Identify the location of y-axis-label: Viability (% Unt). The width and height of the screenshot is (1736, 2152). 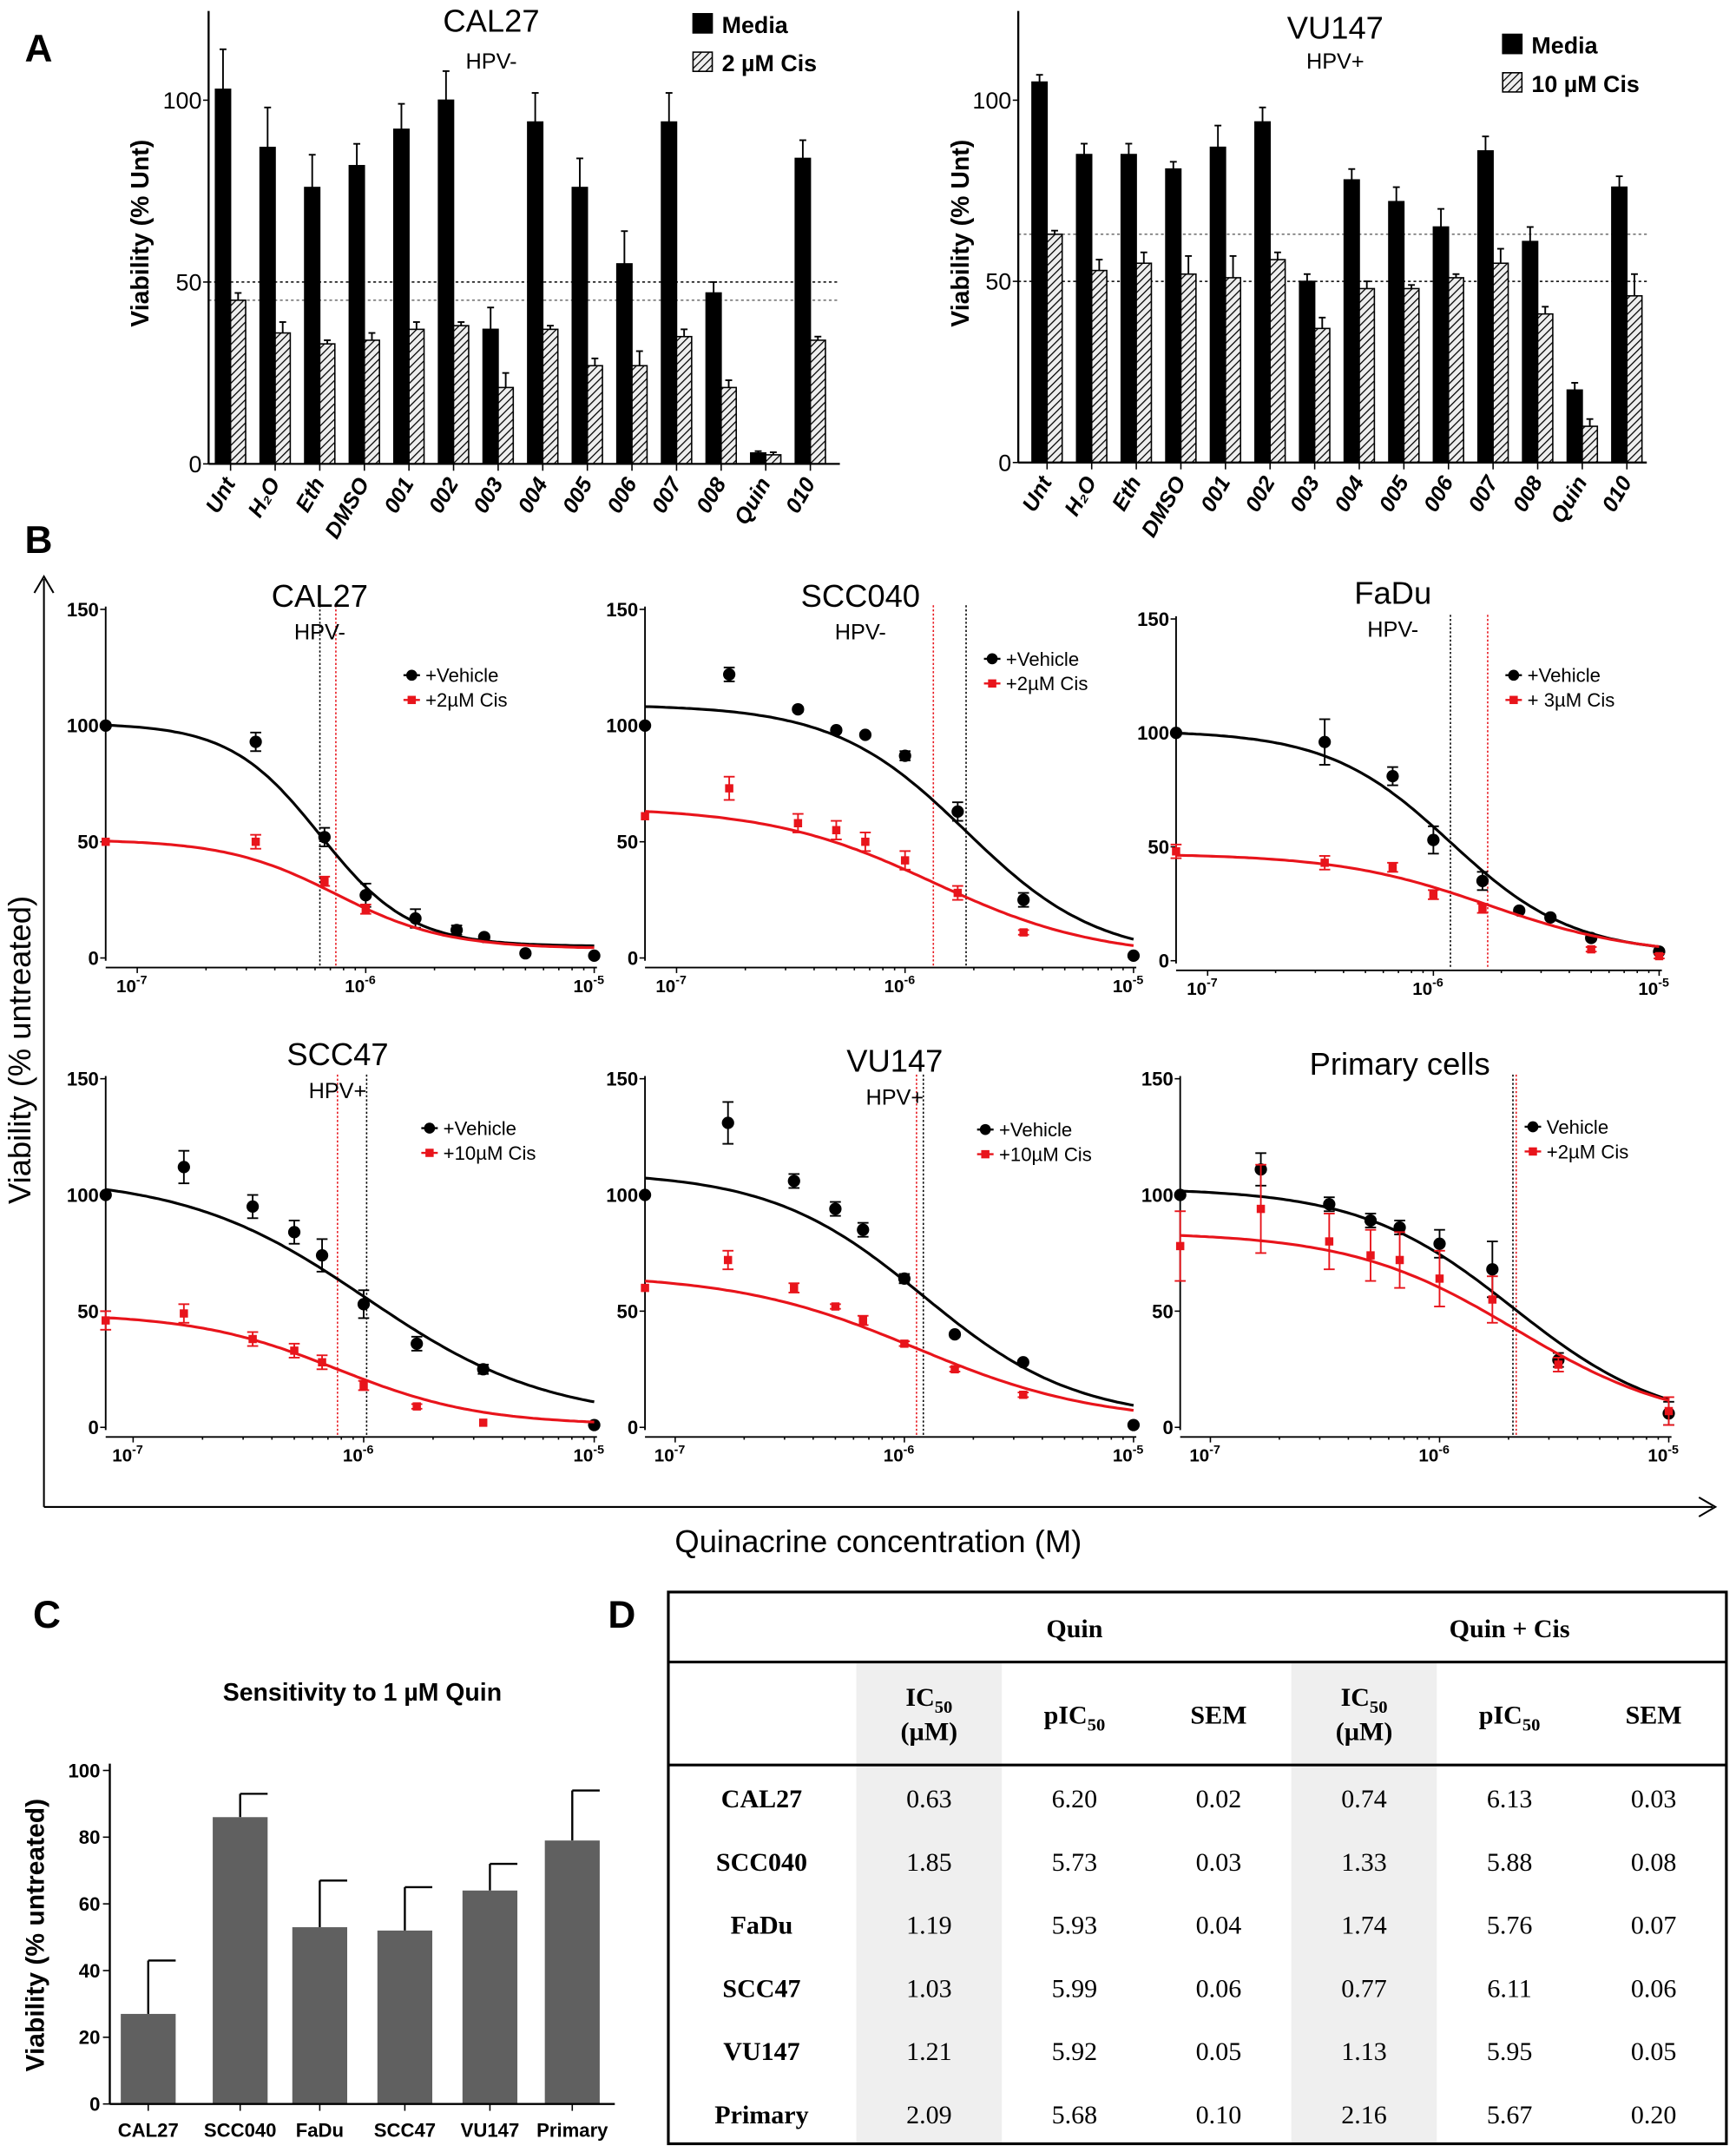
(141, 233).